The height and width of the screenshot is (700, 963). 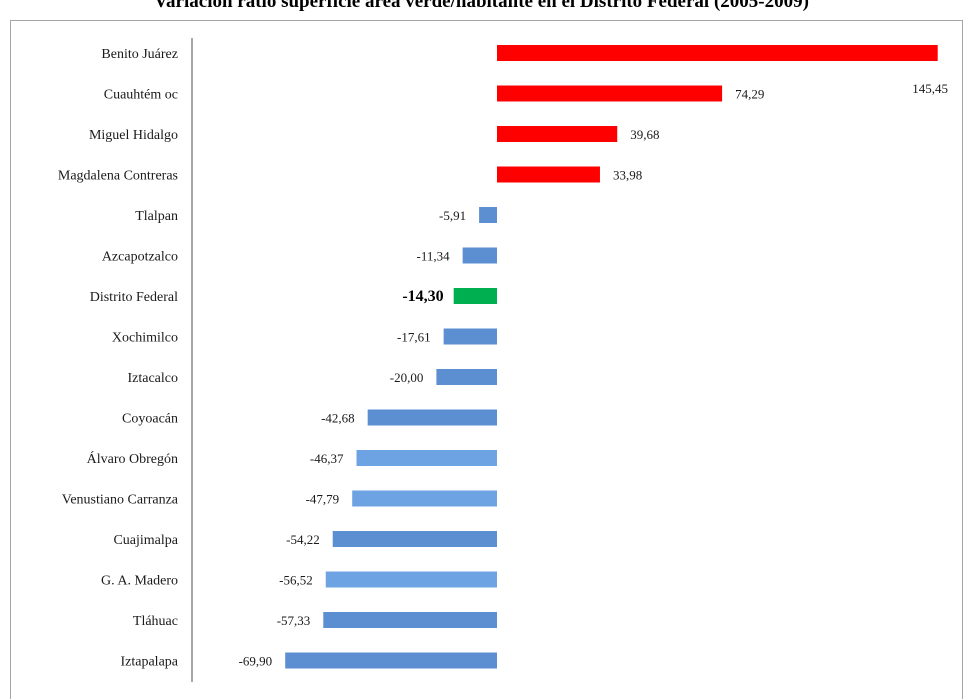 I want to click on category-label: Azcapotzalco, so click(x=140, y=257).